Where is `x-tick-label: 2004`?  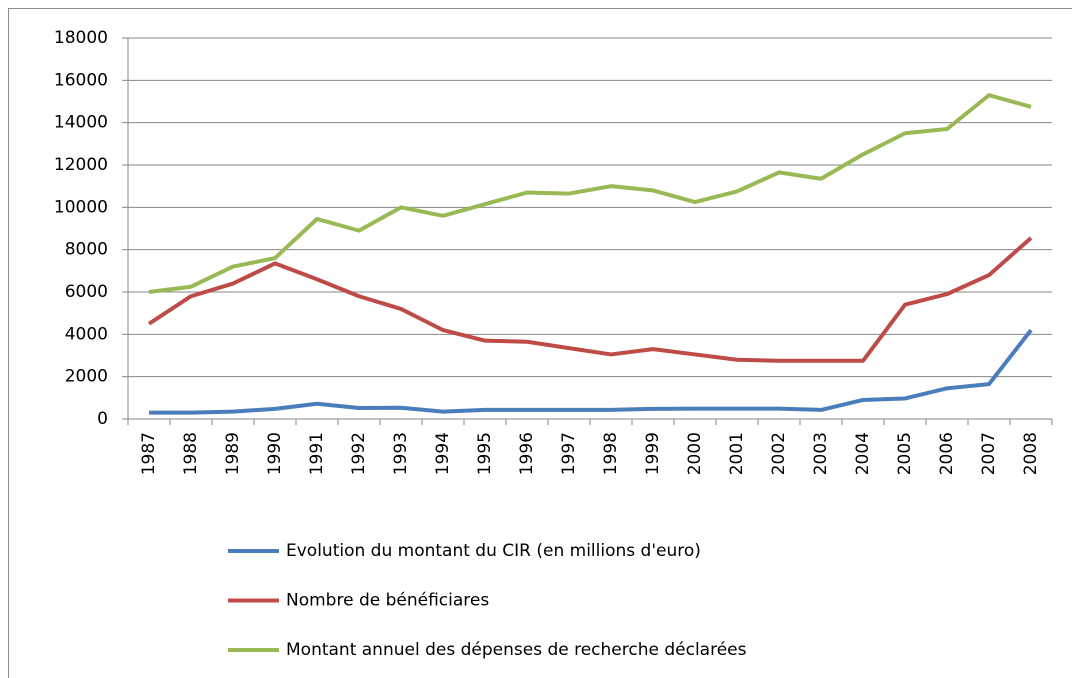
x-tick-label: 2004 is located at coordinates (863, 453).